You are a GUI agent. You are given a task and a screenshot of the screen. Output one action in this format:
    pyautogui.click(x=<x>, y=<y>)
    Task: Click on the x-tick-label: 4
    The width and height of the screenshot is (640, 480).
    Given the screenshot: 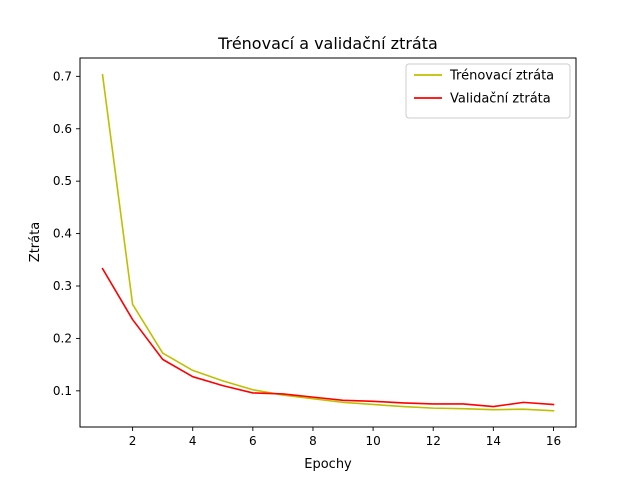 What is the action you would take?
    pyautogui.click(x=193, y=441)
    